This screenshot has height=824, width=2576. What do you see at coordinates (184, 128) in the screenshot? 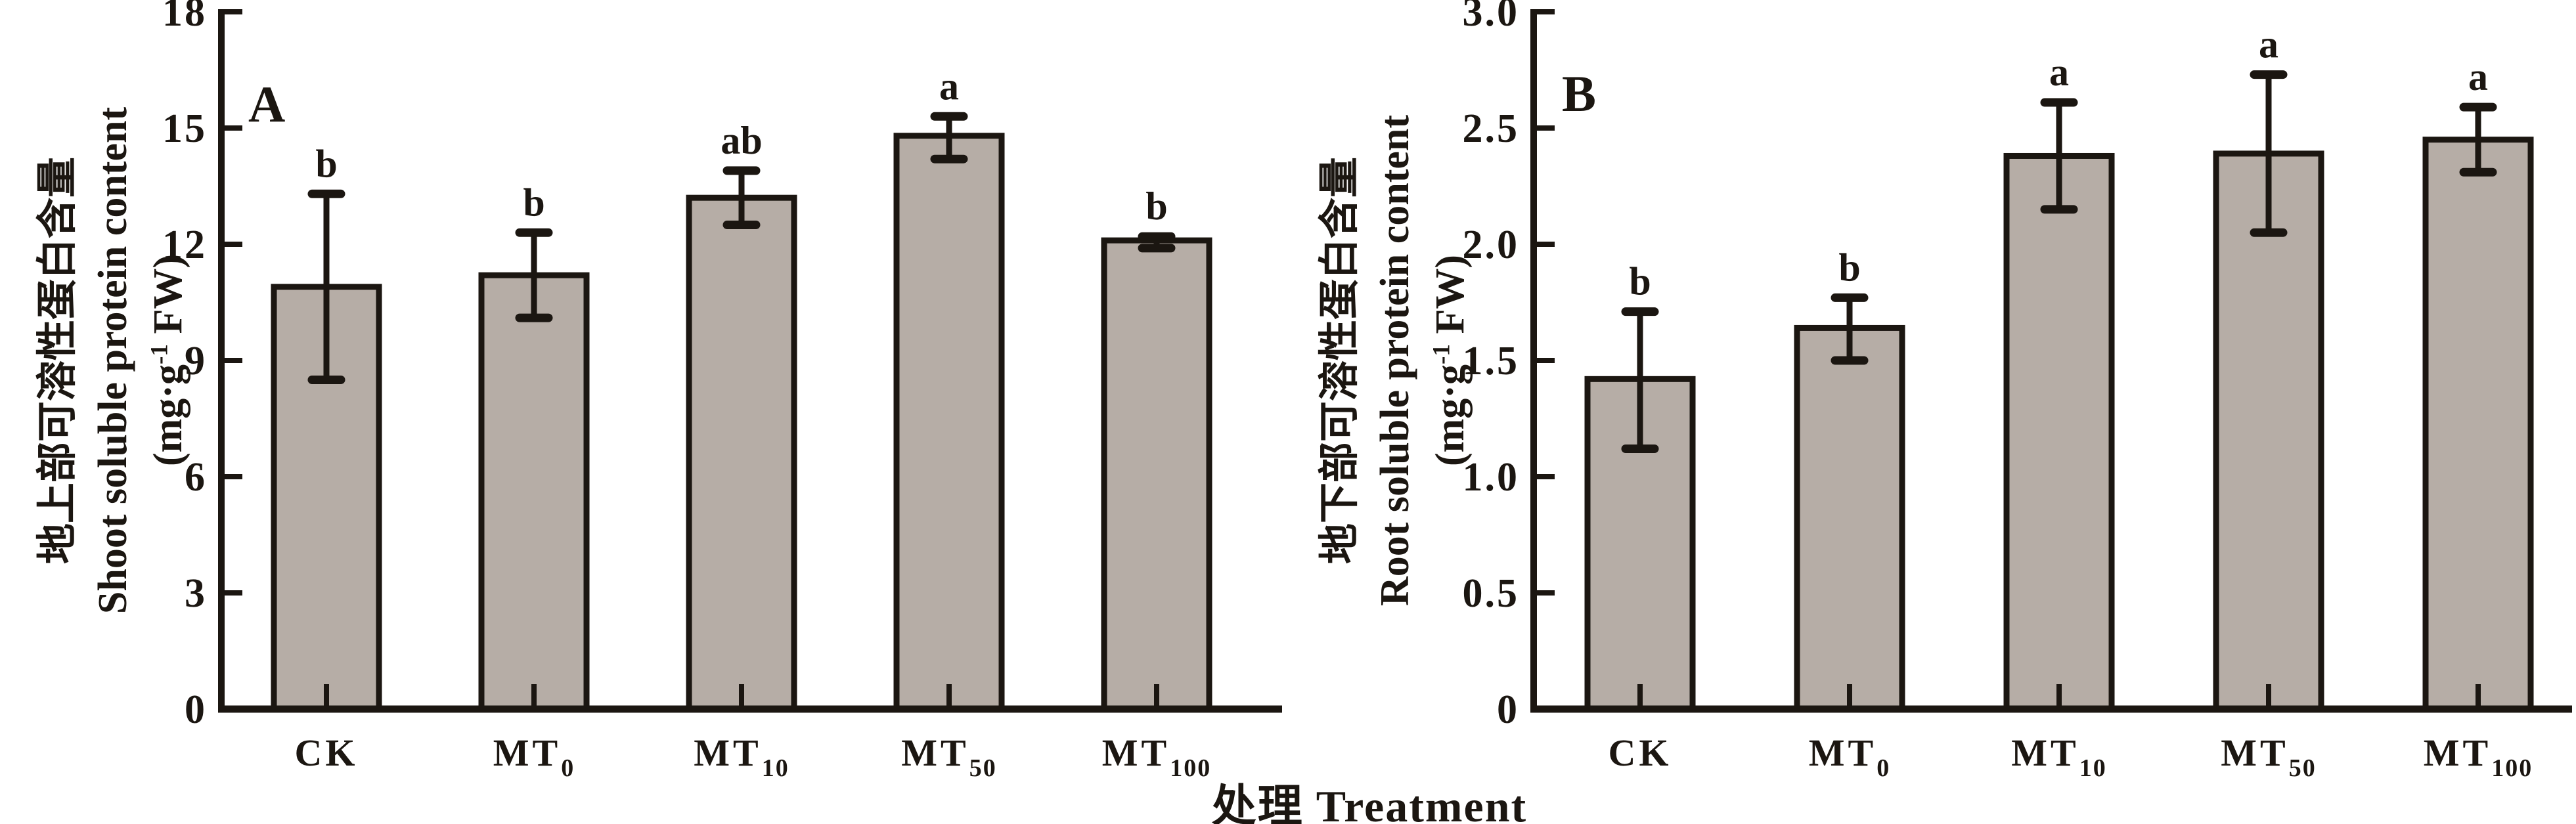
I see `panel-a-y-tick-label-15: 15` at bounding box center [184, 128].